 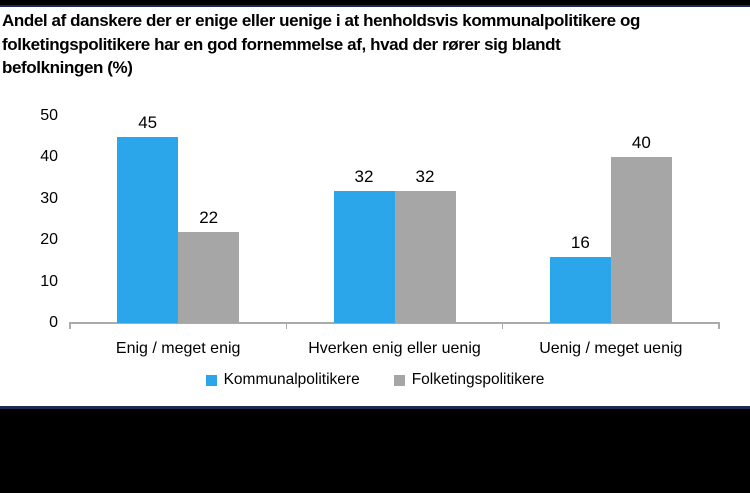 I want to click on y-axis-tick-label: 10, so click(x=49, y=281).